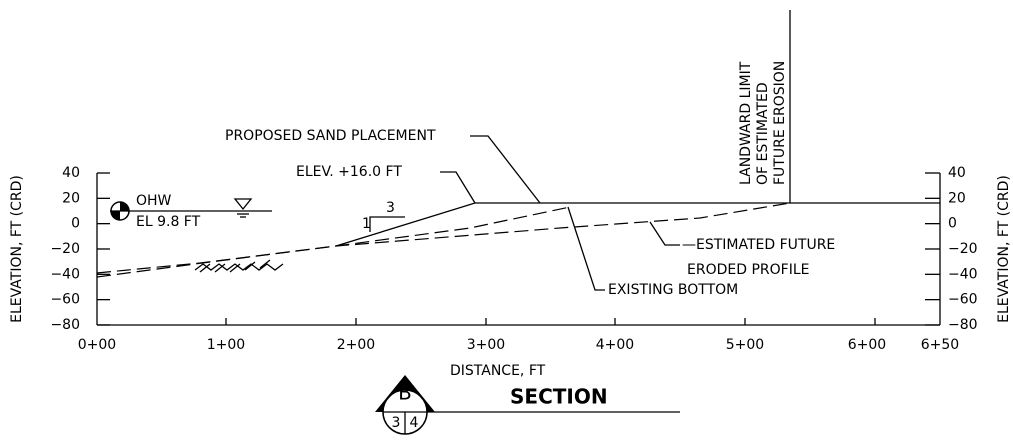 The height and width of the screenshot is (445, 1013). I want to click on annotation: EXISTING BOTTOM, so click(673, 290).